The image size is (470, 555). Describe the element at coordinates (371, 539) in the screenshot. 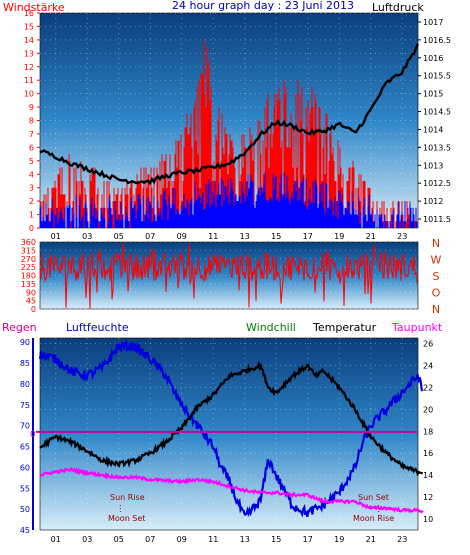

I see `temp-x-tick-label: 21` at that location.